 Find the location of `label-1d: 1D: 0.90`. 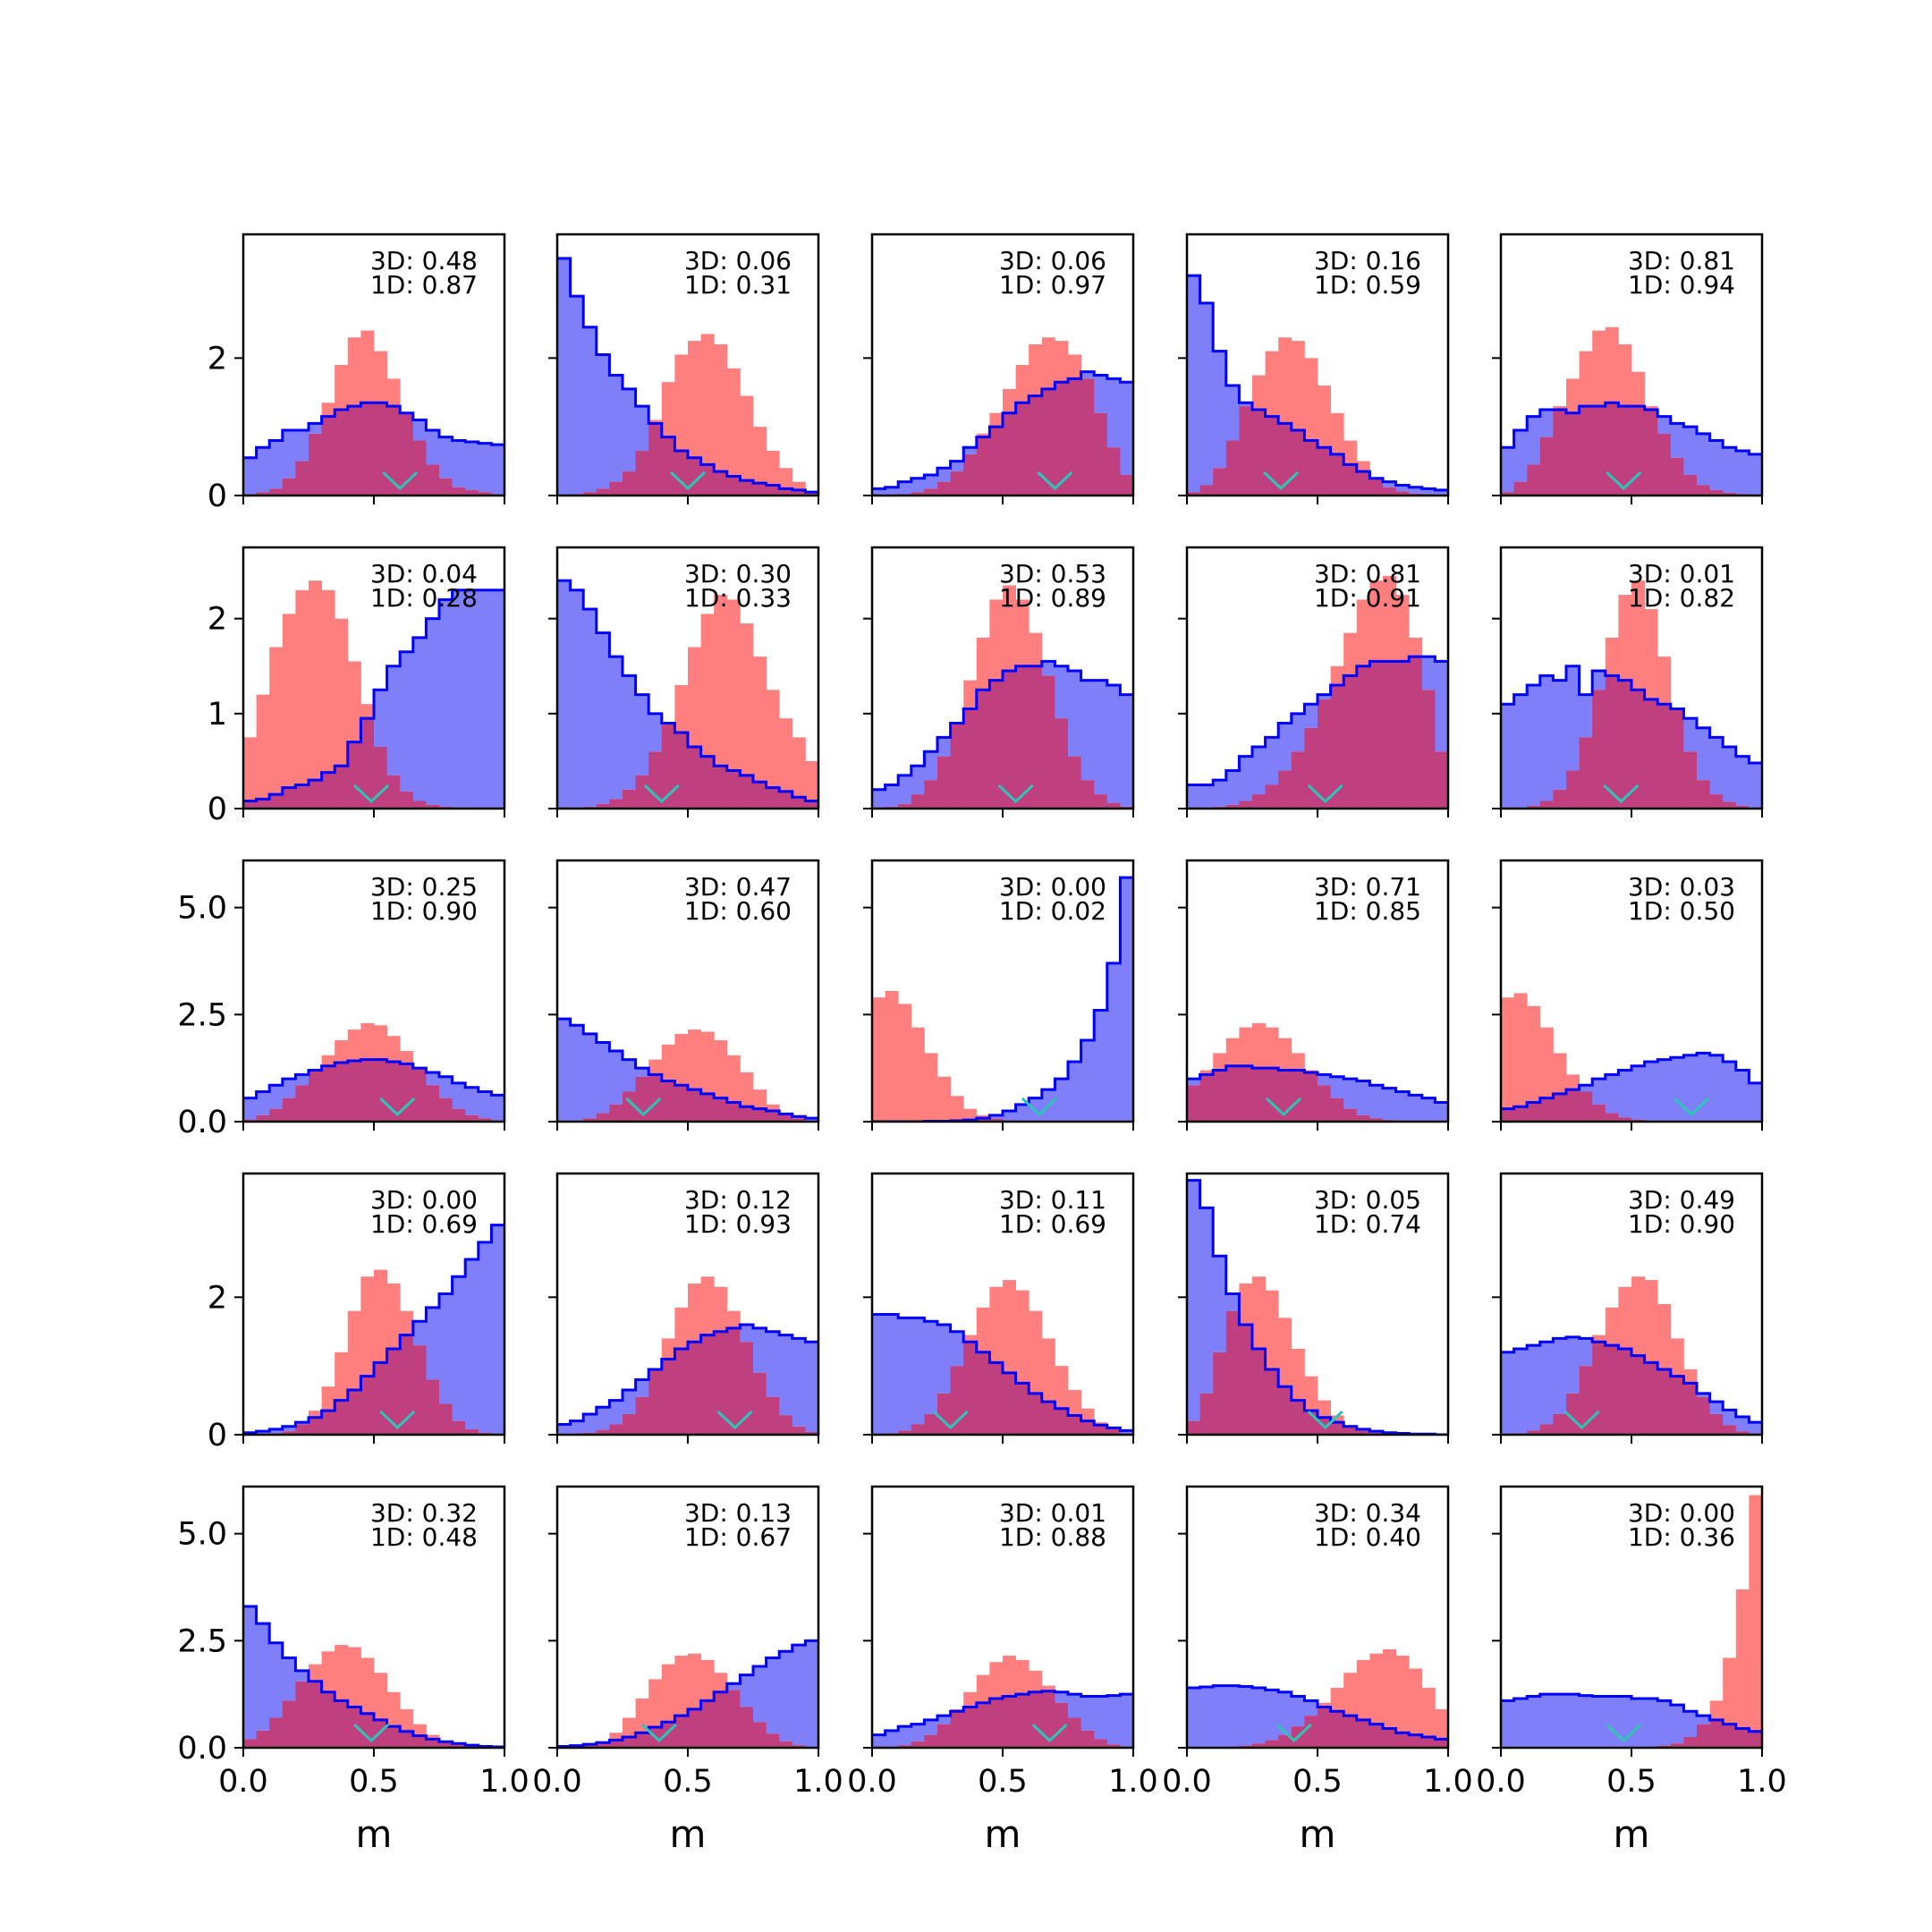

label-1d: 1D: 0.90 is located at coordinates (424, 911).